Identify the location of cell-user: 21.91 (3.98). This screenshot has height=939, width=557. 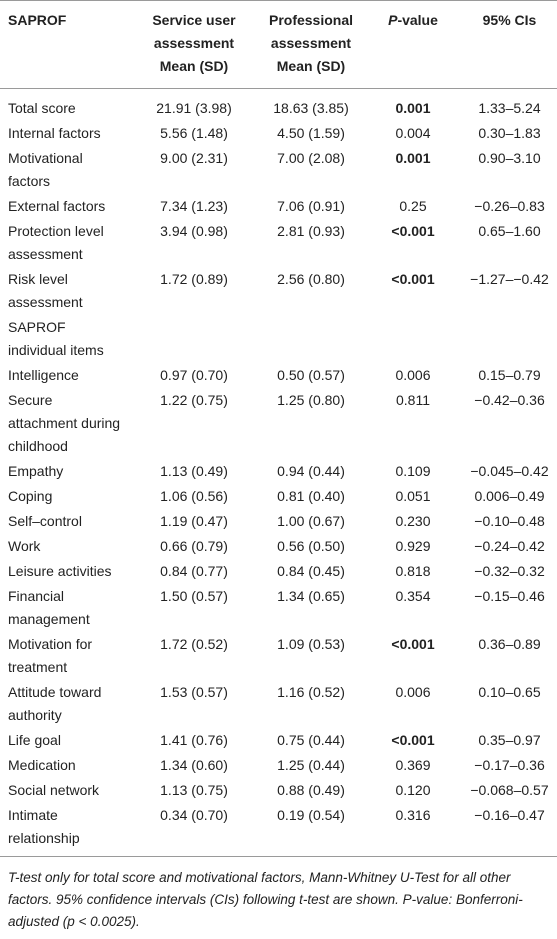
(194, 108).